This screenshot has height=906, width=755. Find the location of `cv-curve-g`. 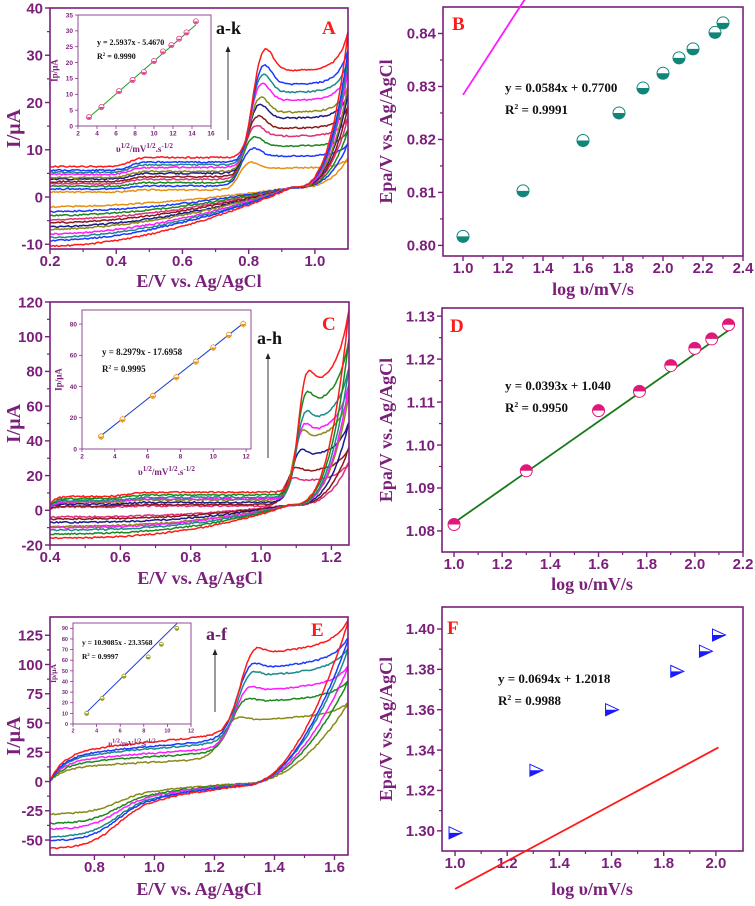

cv-curve-g is located at coordinates (199, 437).